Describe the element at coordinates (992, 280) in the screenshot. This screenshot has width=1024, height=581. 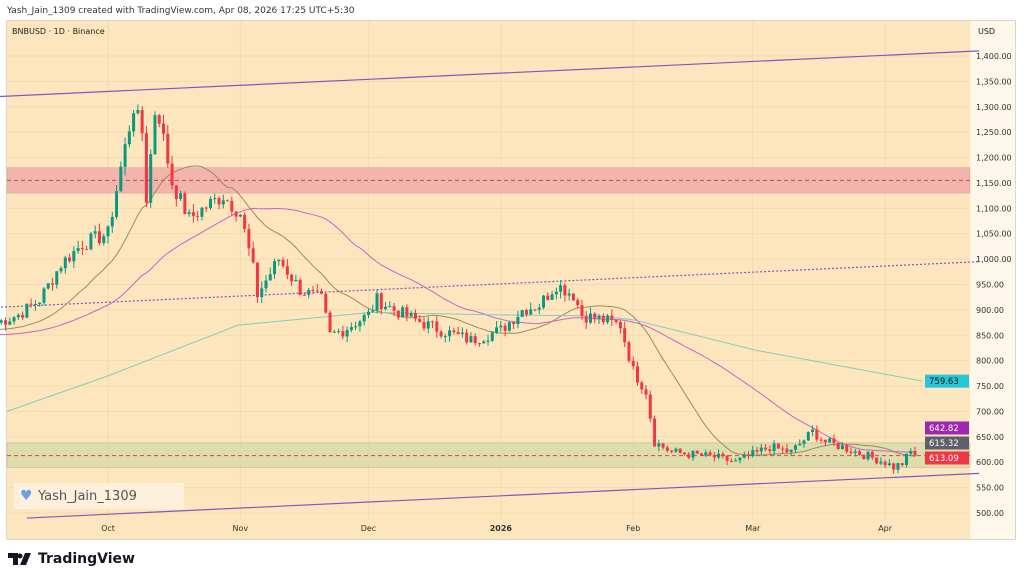
I see `price-axis` at that location.